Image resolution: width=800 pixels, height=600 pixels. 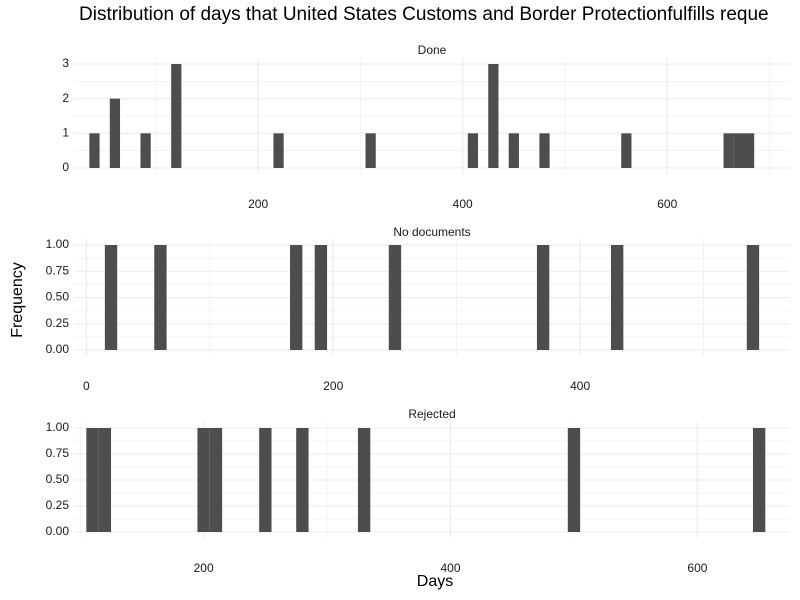 What do you see at coordinates (431, 232) in the screenshot?
I see `facet-label: No documents` at bounding box center [431, 232].